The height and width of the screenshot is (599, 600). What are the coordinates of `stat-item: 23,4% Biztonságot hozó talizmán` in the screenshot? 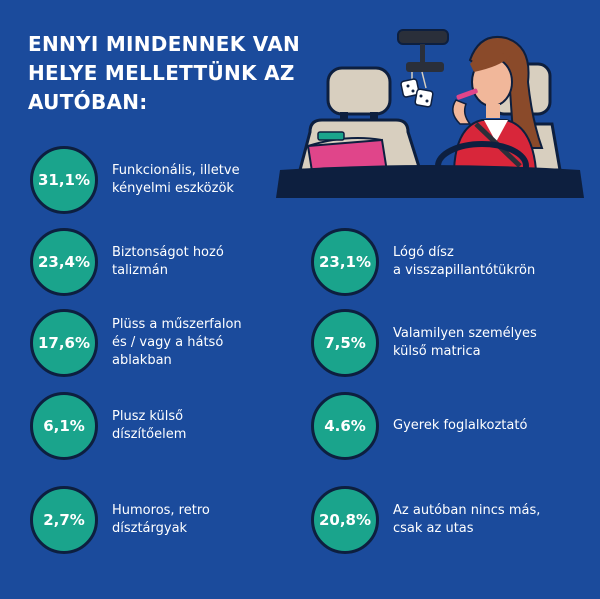 It's located at (127, 262).